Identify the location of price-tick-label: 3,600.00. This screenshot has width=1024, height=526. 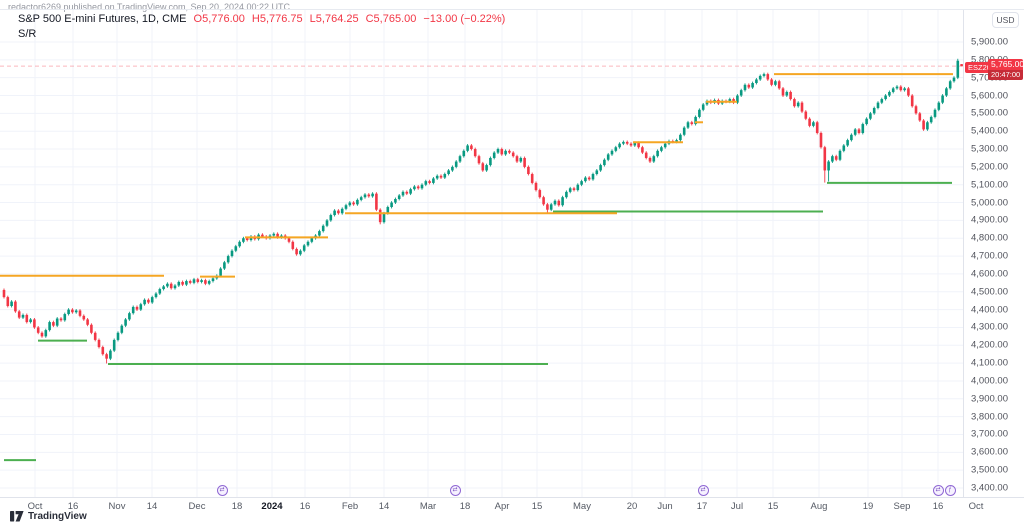
(989, 452).